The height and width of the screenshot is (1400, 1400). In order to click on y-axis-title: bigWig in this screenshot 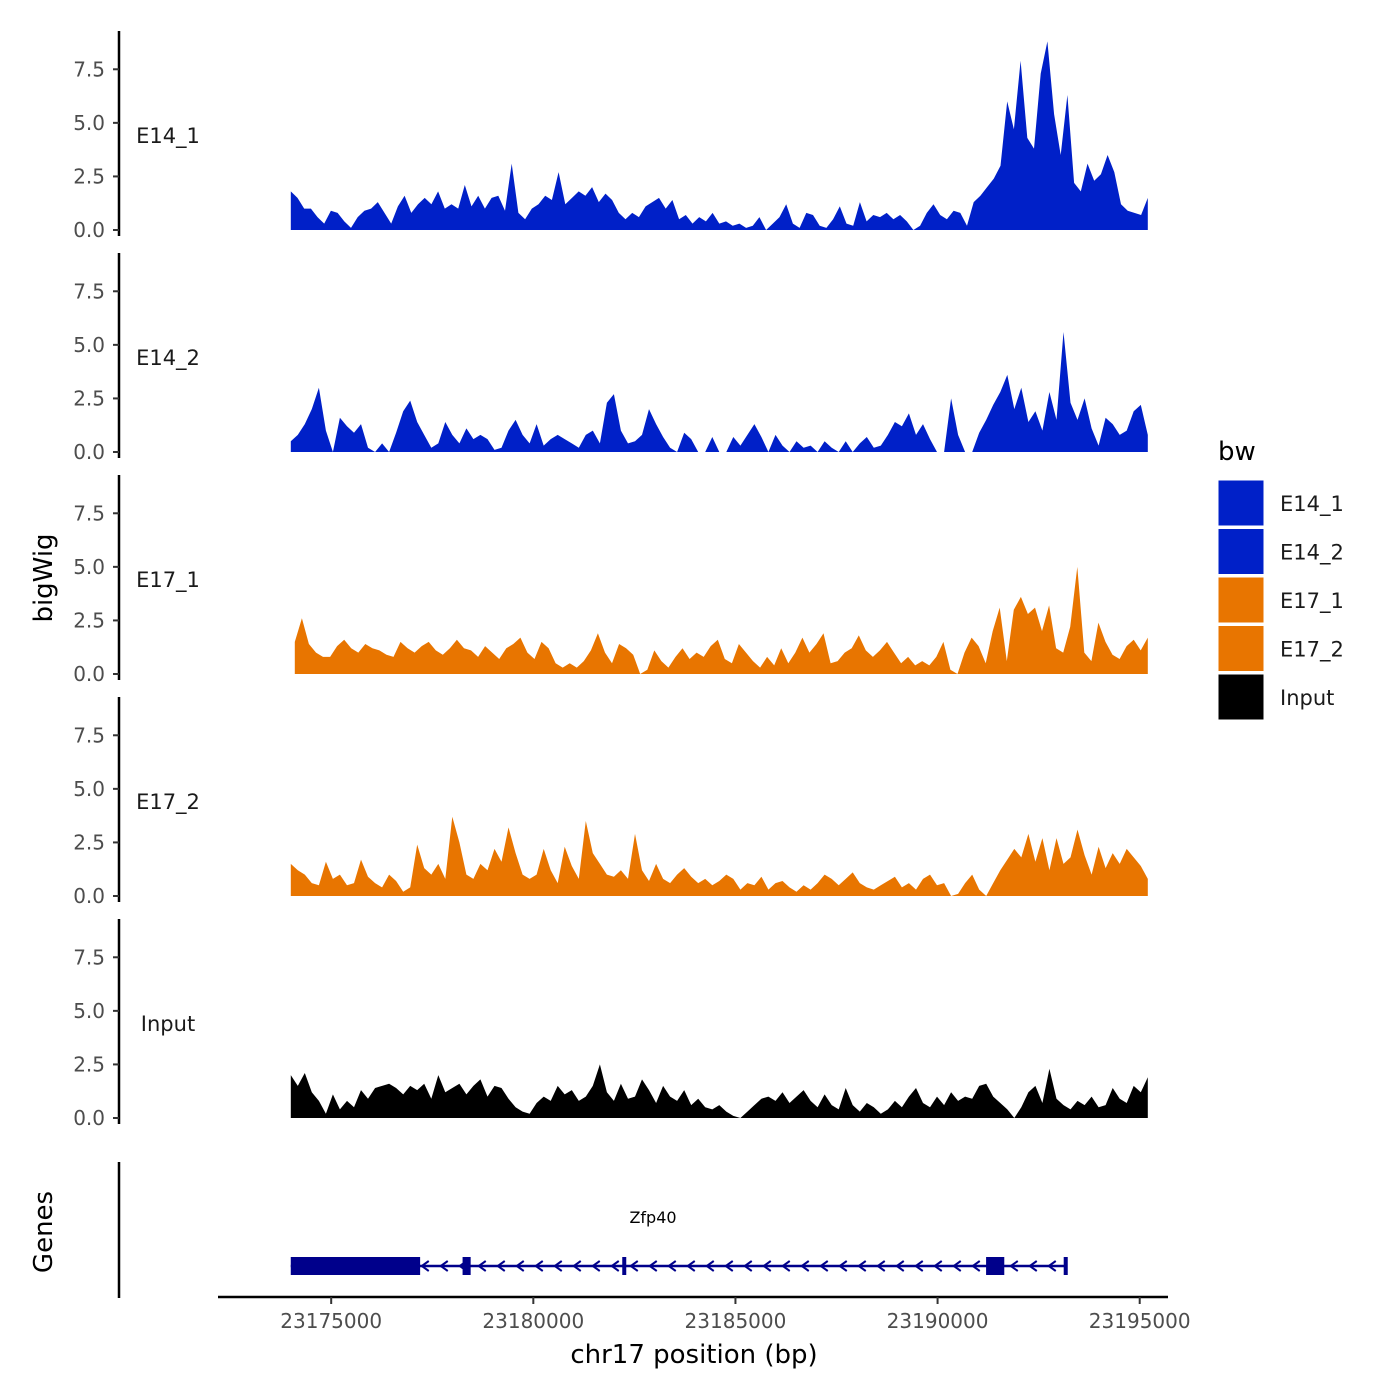, I will do `click(44, 577)`.